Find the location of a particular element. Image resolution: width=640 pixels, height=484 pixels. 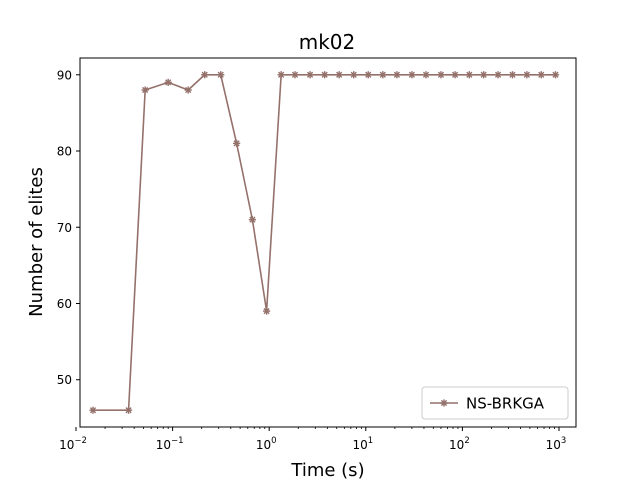

y-tick-label: 60 is located at coordinates (64, 304).